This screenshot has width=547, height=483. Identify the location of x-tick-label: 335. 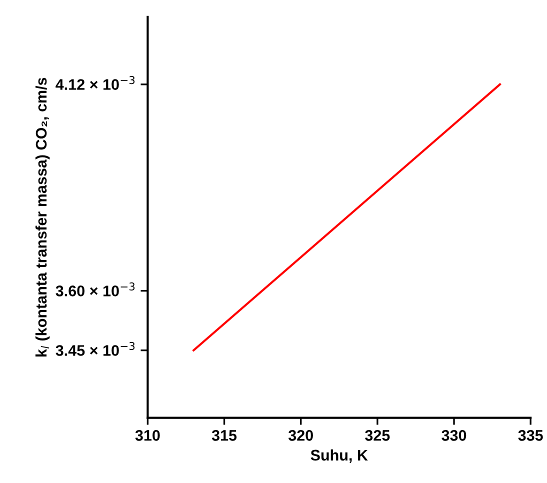
(530, 435).